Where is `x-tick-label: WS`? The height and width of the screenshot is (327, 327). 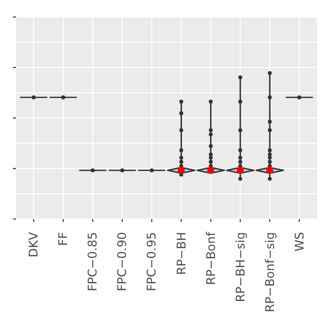
x-tick-label: WS is located at coordinates (299, 242).